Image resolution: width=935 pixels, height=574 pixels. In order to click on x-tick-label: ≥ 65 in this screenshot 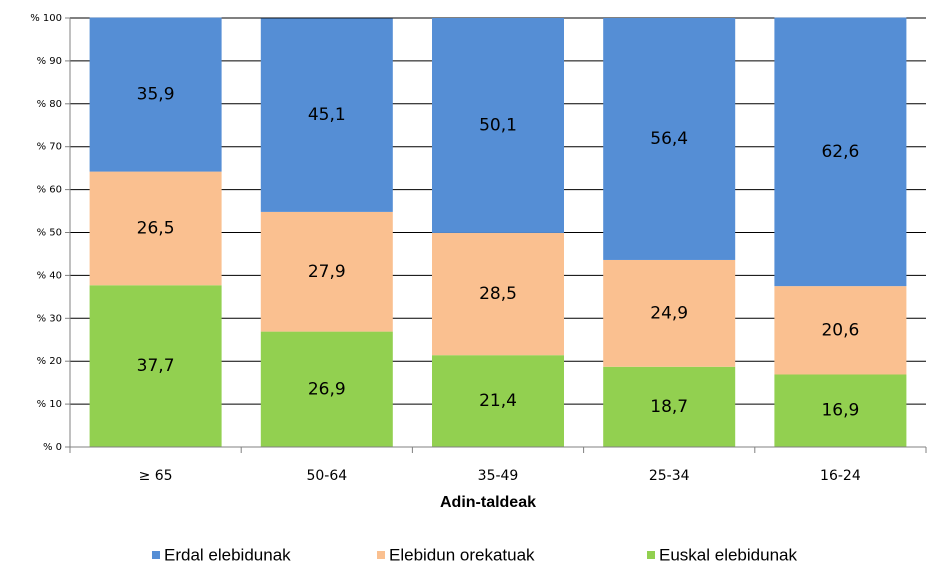, I will do `click(156, 476)`.